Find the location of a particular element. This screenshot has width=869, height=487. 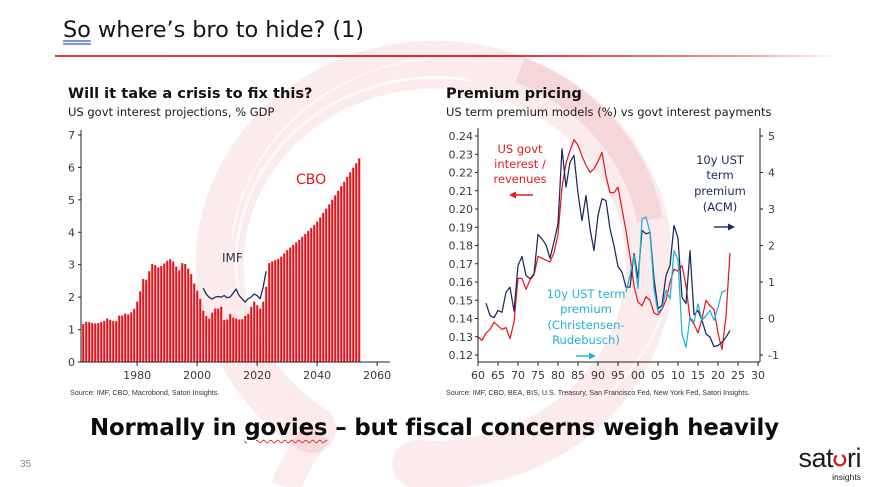

logo-tagline: insights is located at coordinates (846, 477).